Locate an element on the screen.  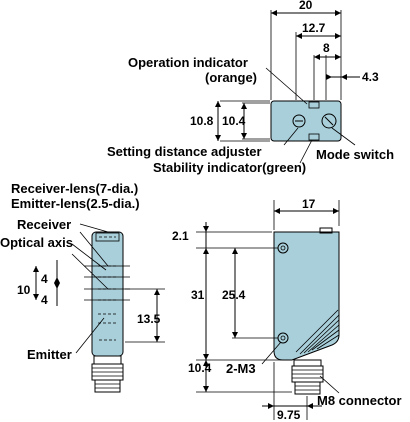
mode-switch-knob is located at coordinates (329, 121).